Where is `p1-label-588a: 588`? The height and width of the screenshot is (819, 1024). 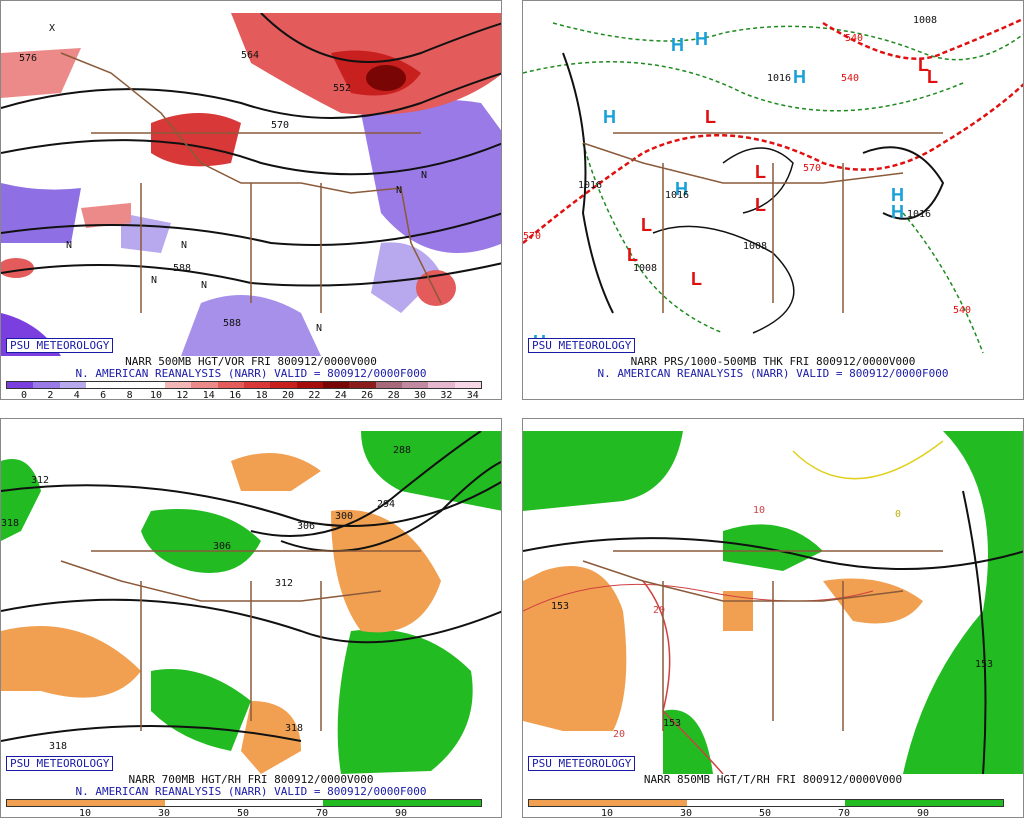 p1-label-588a: 588 is located at coordinates (182, 268).